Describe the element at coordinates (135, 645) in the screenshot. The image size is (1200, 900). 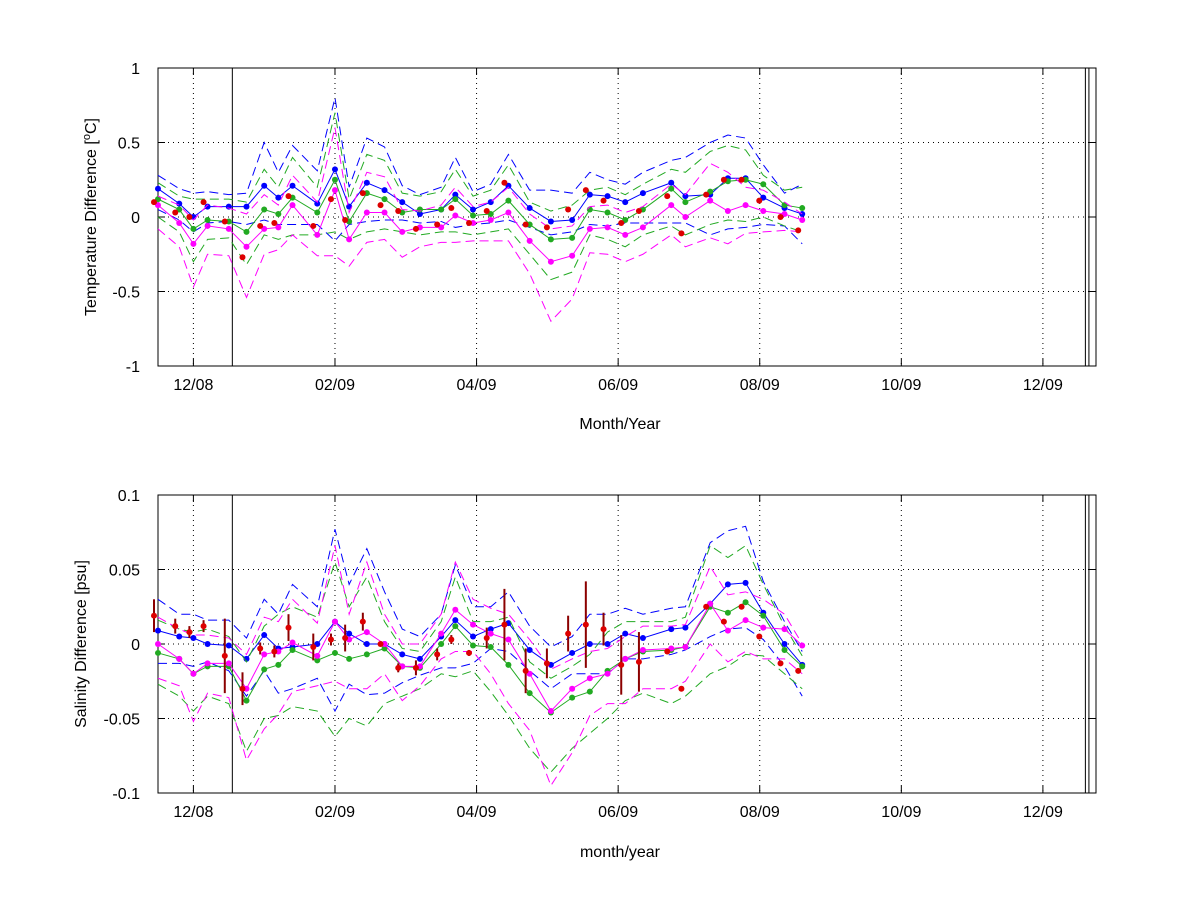
I see `salinity-y-tick-label: 0` at that location.